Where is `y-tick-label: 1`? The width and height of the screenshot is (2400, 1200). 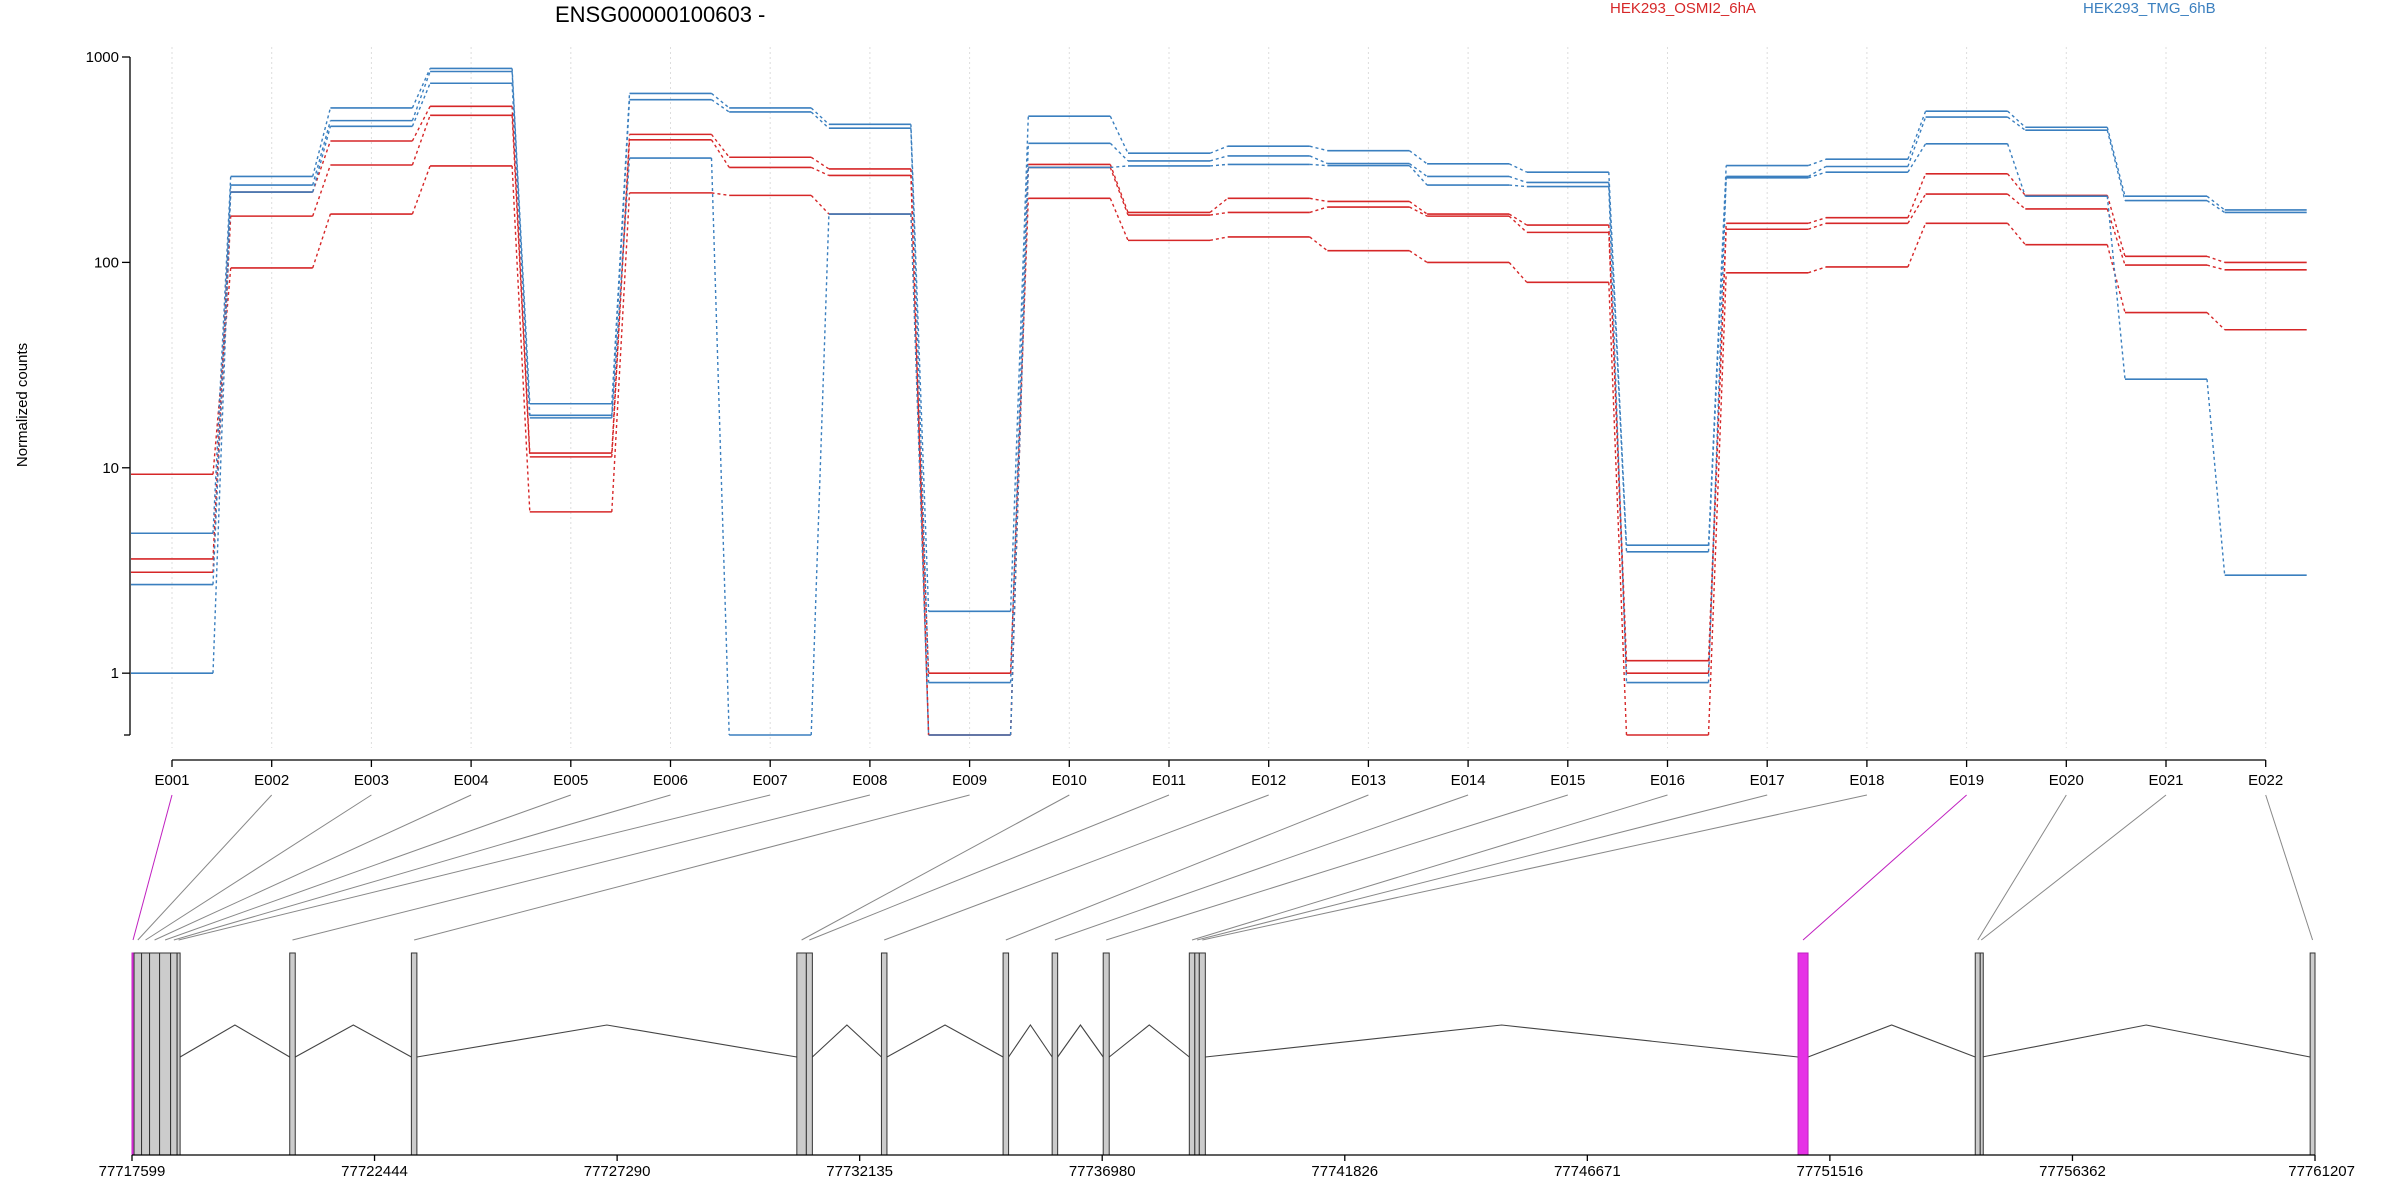 y-tick-label: 1 is located at coordinates (115, 673).